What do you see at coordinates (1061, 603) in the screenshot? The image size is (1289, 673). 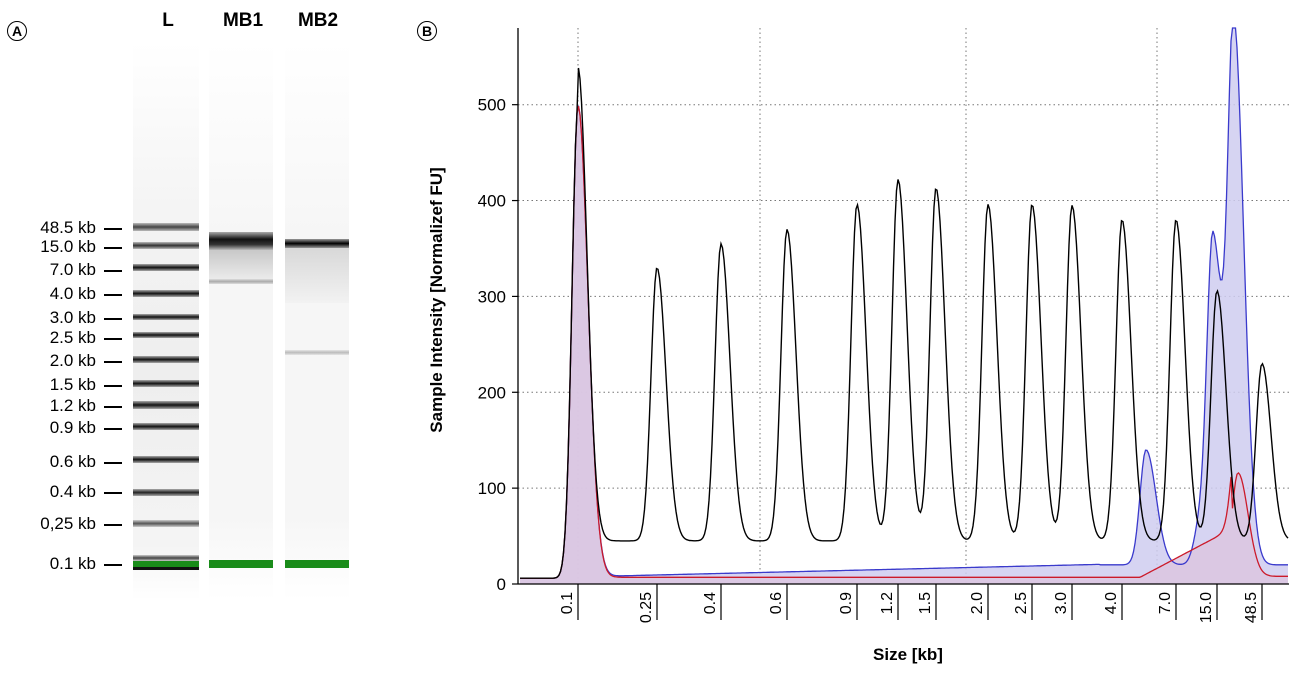 I see `x-tick-label: 3.0` at bounding box center [1061, 603].